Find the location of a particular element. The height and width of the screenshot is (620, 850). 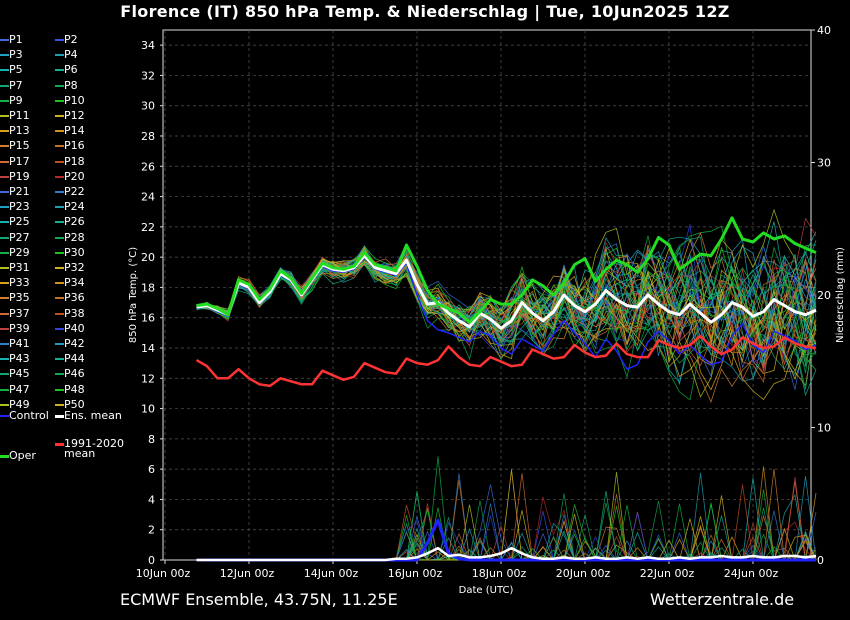

legend-label: Oper is located at coordinates (22, 455).